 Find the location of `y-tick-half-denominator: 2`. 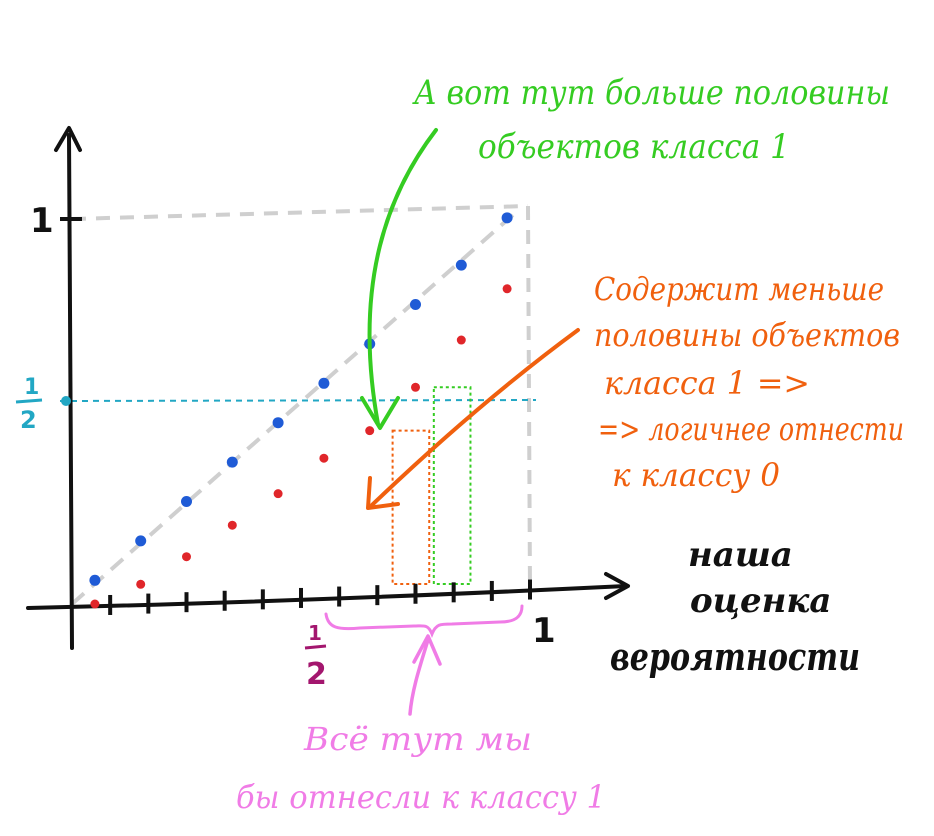

y-tick-half-denominator: 2 is located at coordinates (28, 420).